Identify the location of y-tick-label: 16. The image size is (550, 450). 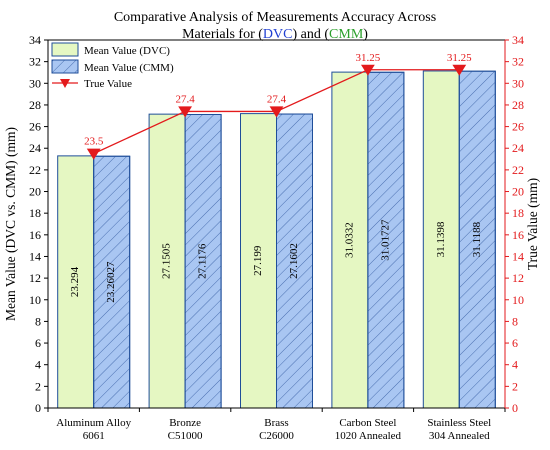
(35, 235).